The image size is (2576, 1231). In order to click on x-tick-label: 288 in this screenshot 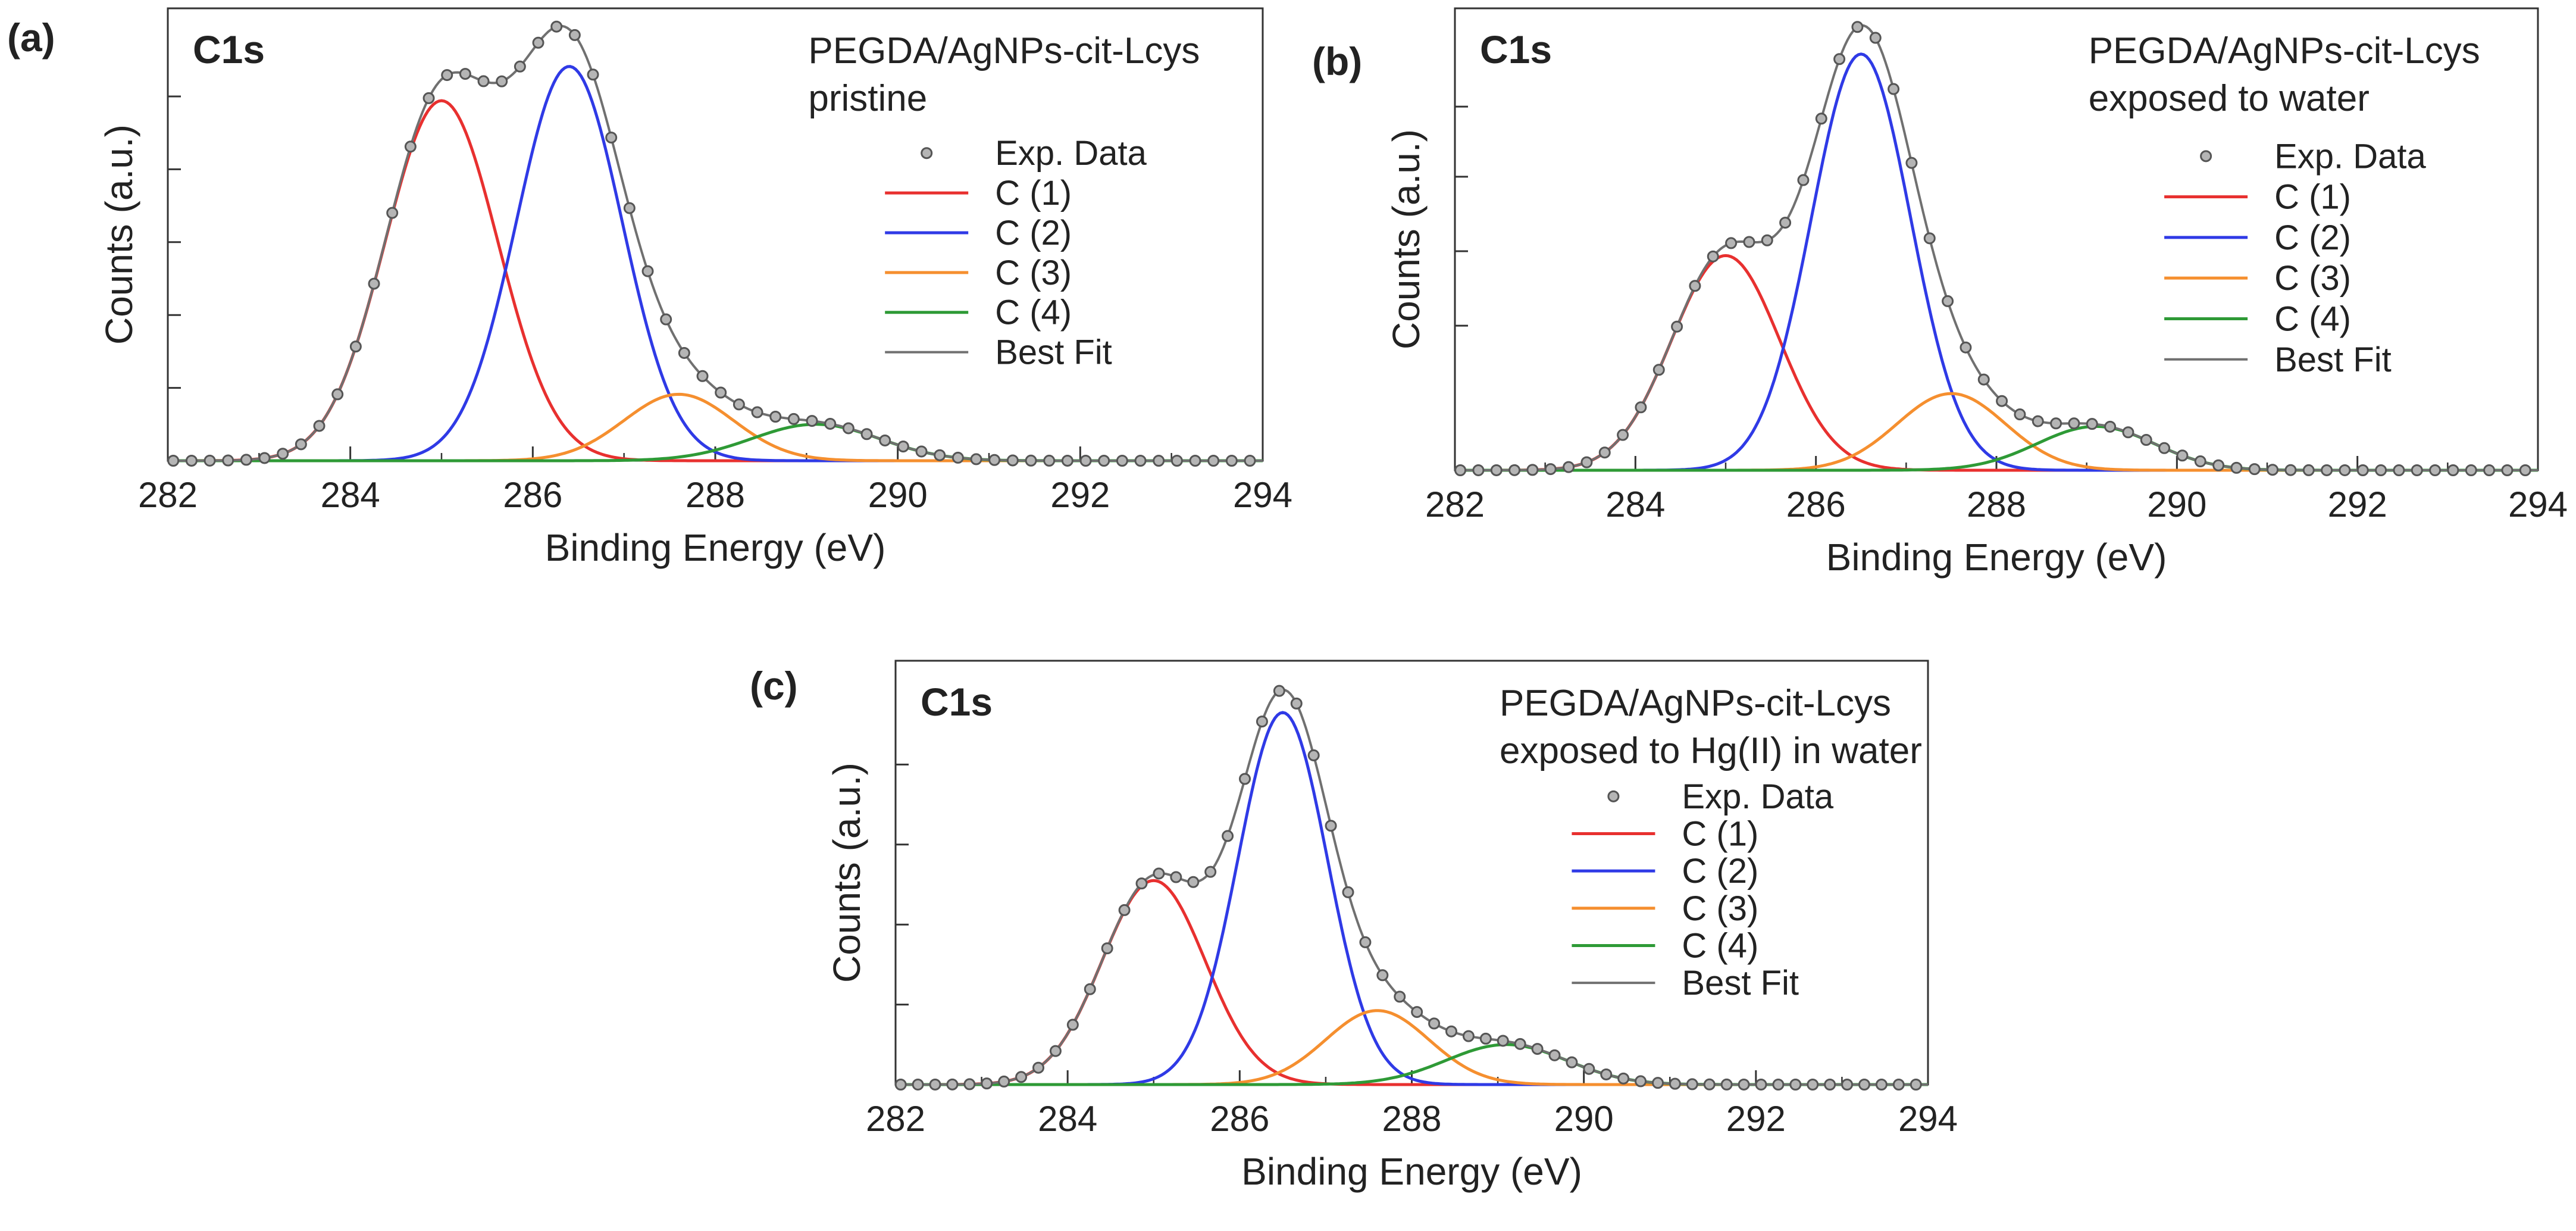, I will do `click(1996, 504)`.